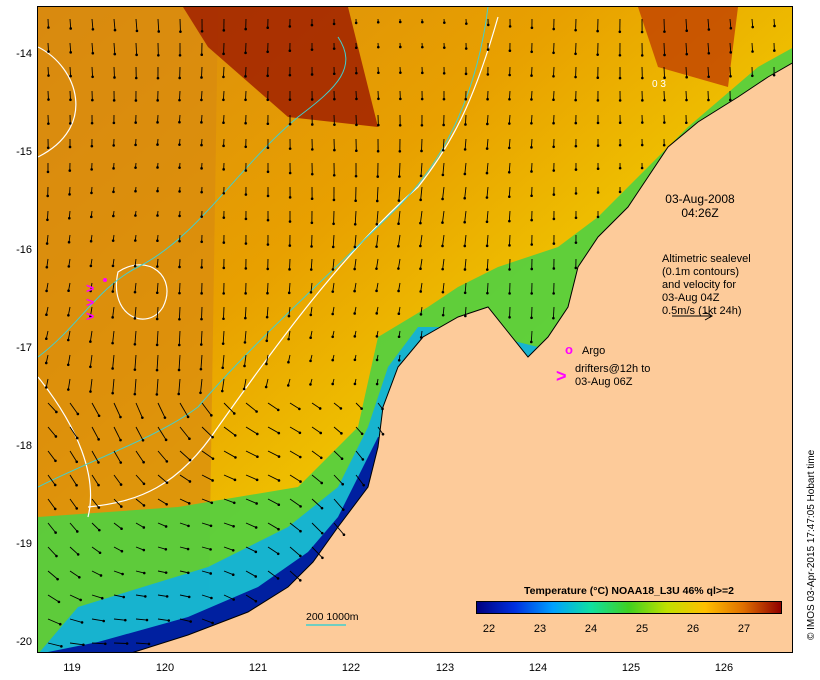 This screenshot has width=820, height=680. I want to click on y-tick-label: -16, so click(24, 250).